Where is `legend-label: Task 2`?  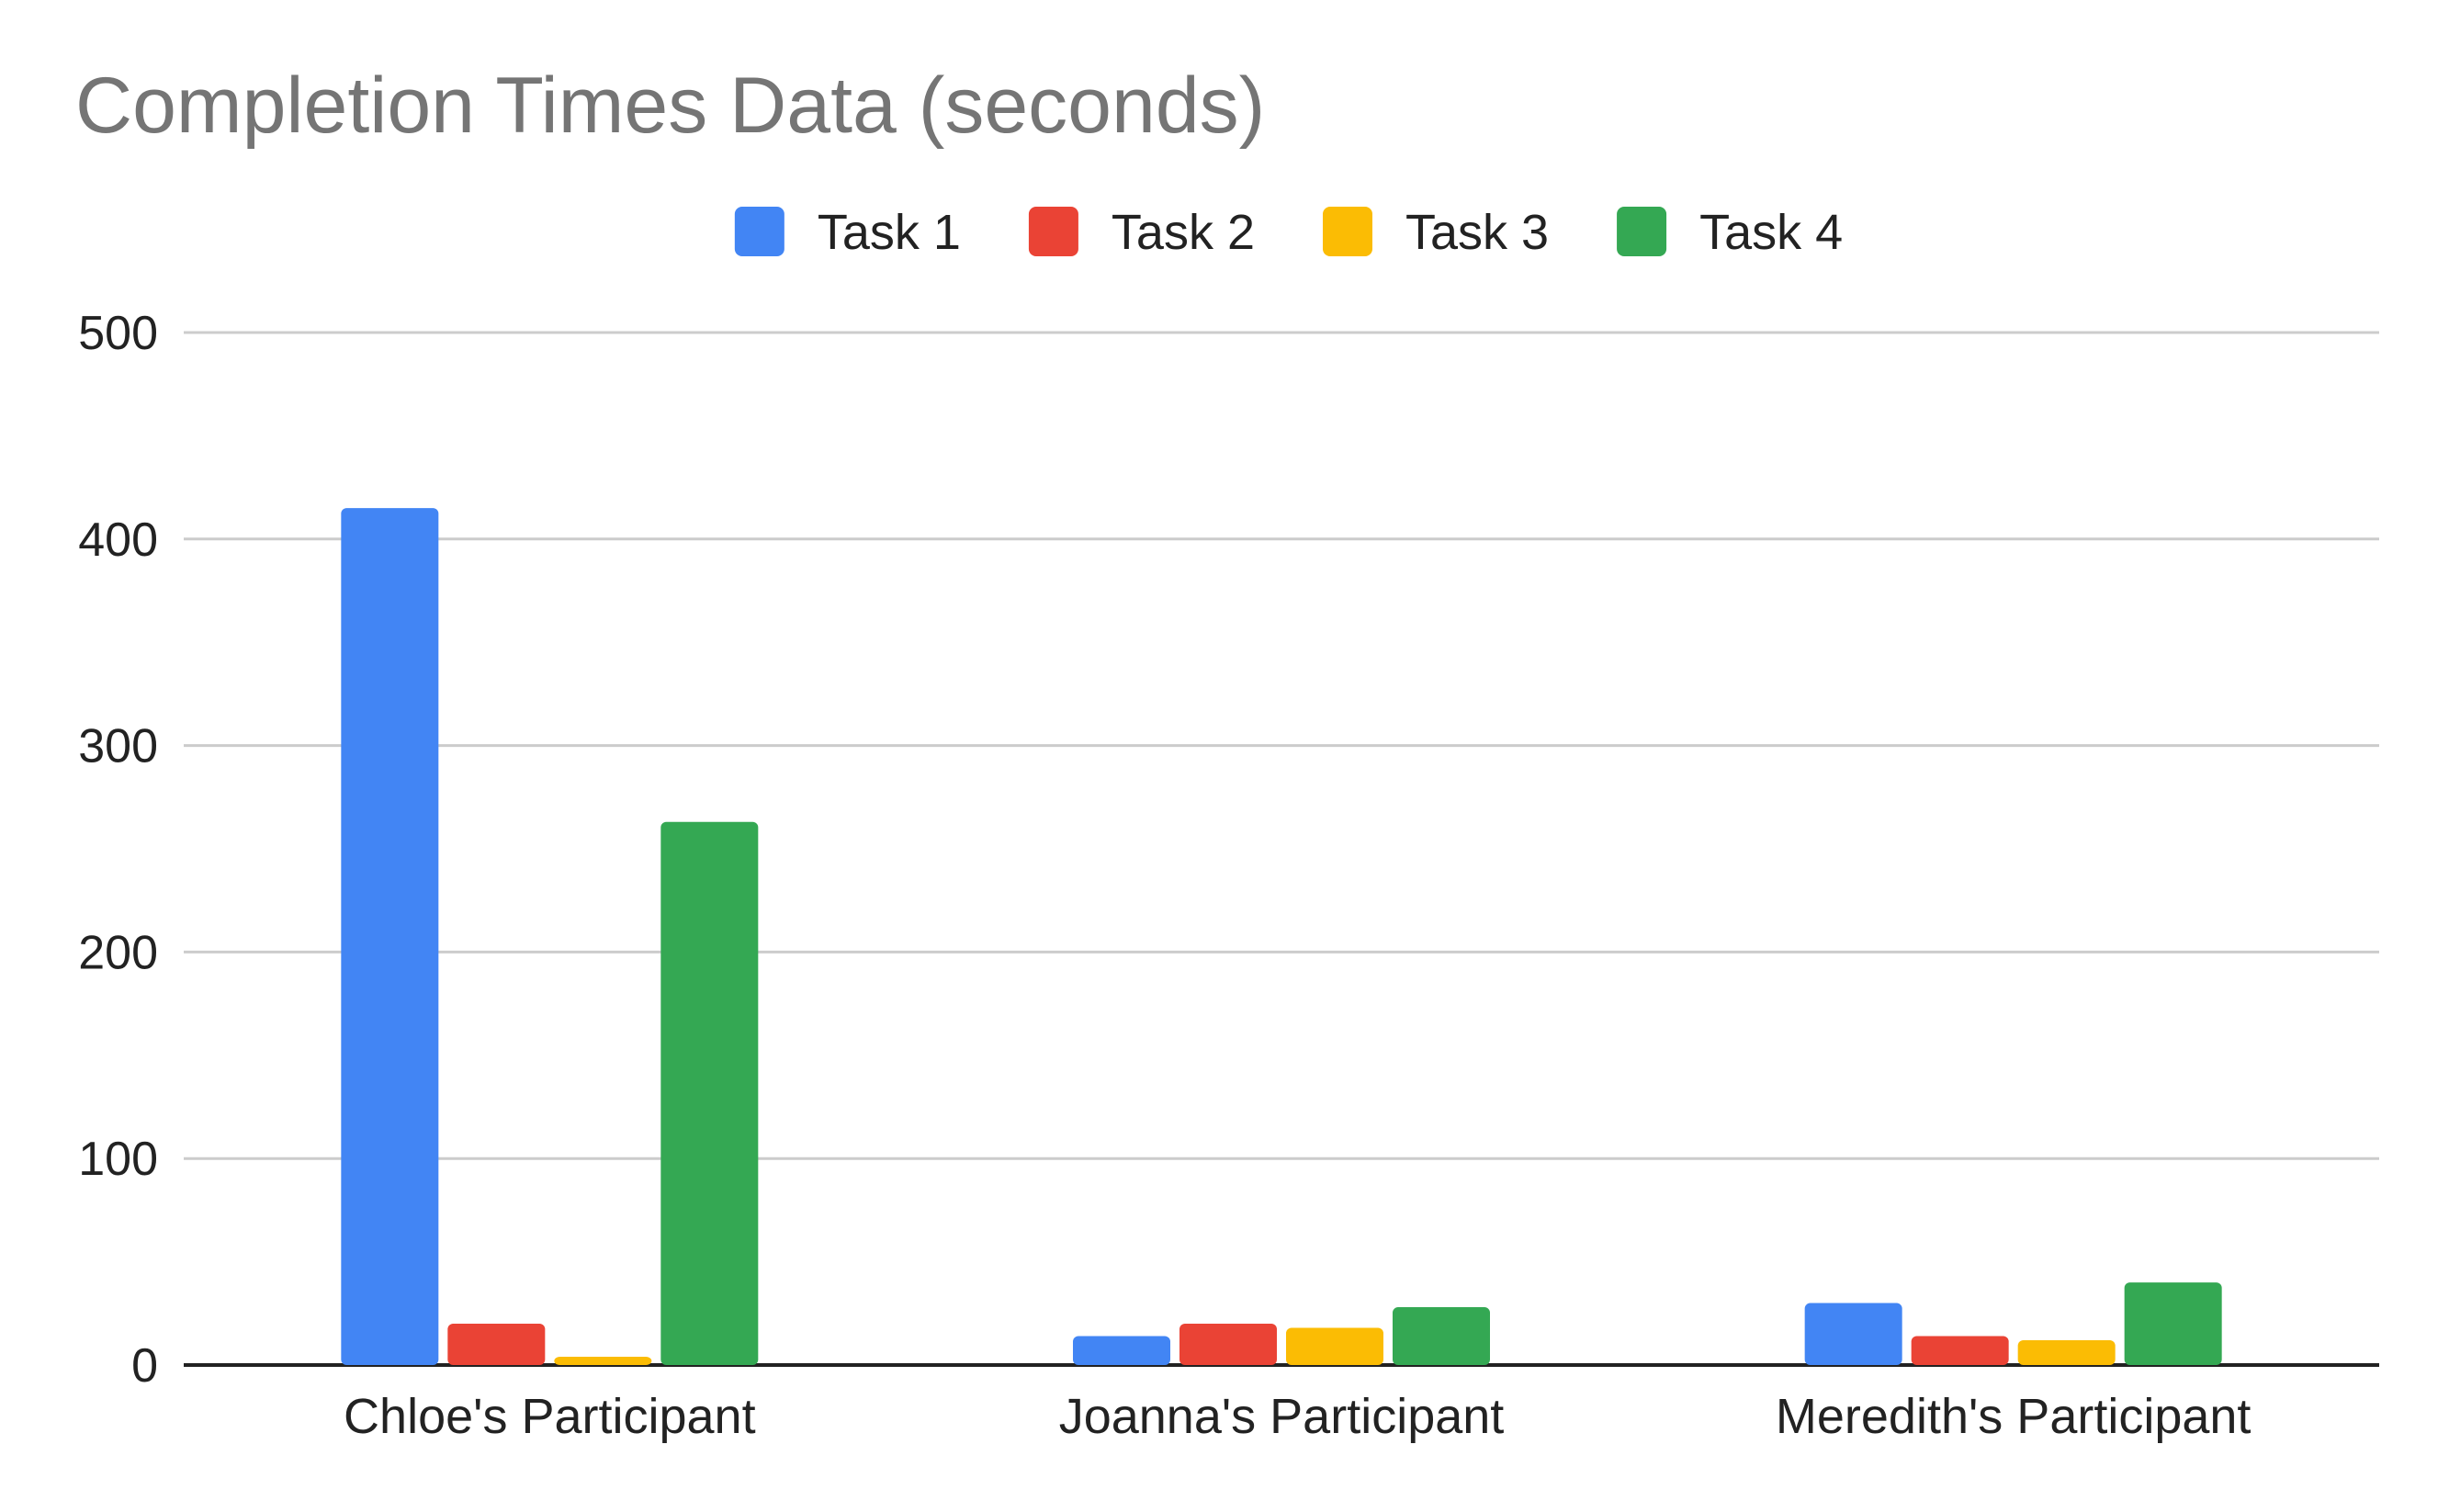
legend-label: Task 2 is located at coordinates (1183, 232).